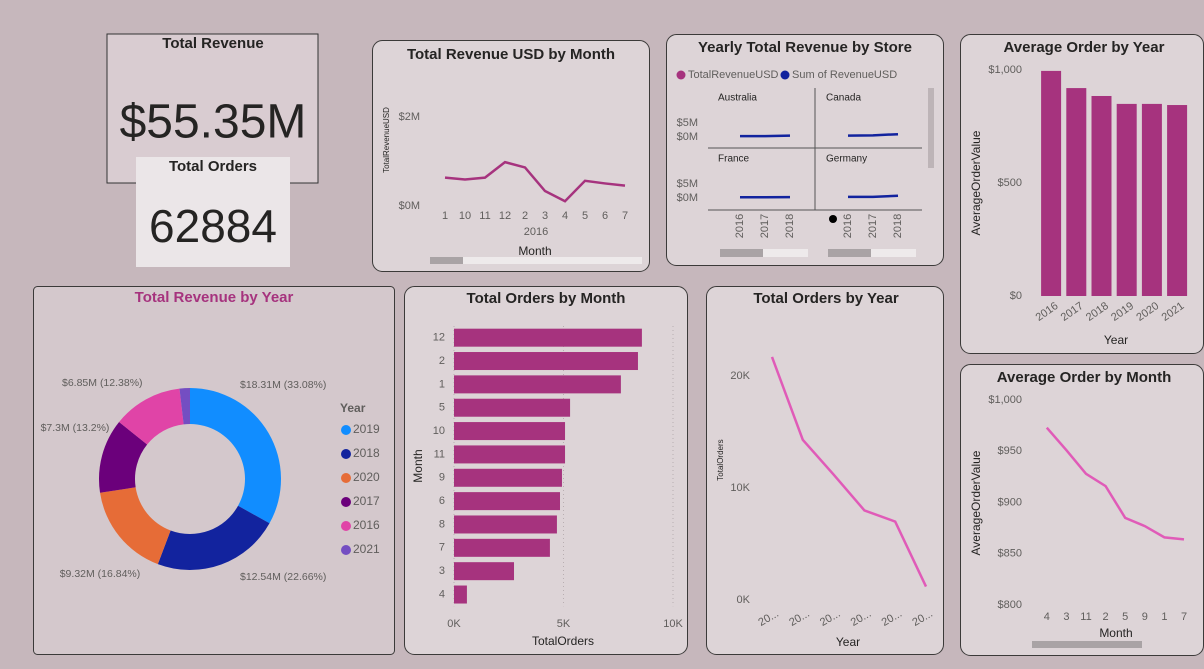  What do you see at coordinates (366, 477) in the screenshot?
I see `legend-label: 2020` at bounding box center [366, 477].